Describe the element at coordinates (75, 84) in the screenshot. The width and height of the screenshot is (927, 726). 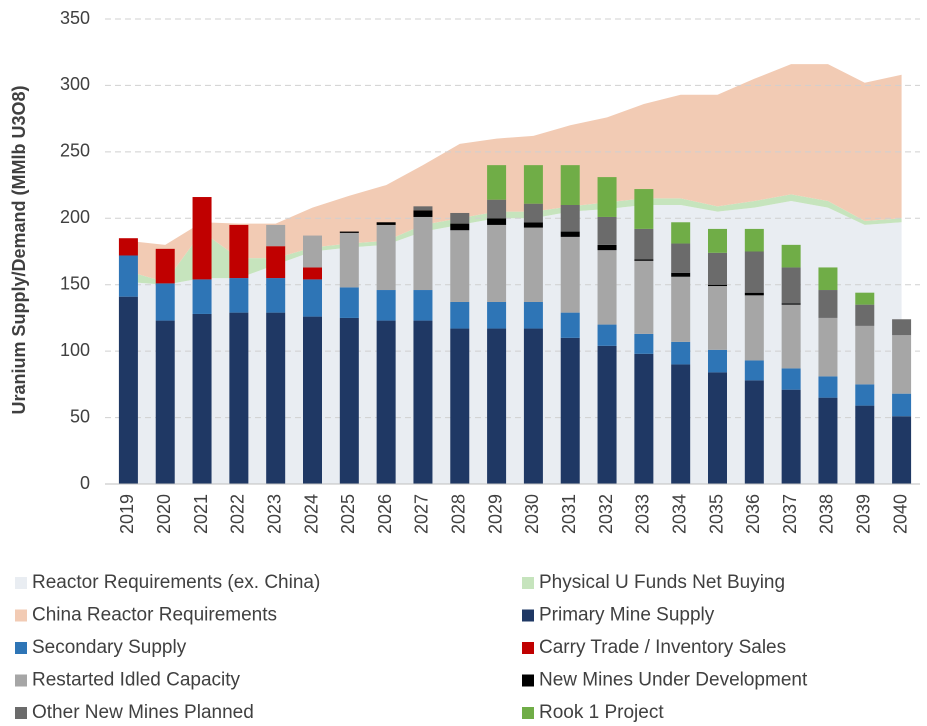
I see `y-tick-label: 300` at that location.